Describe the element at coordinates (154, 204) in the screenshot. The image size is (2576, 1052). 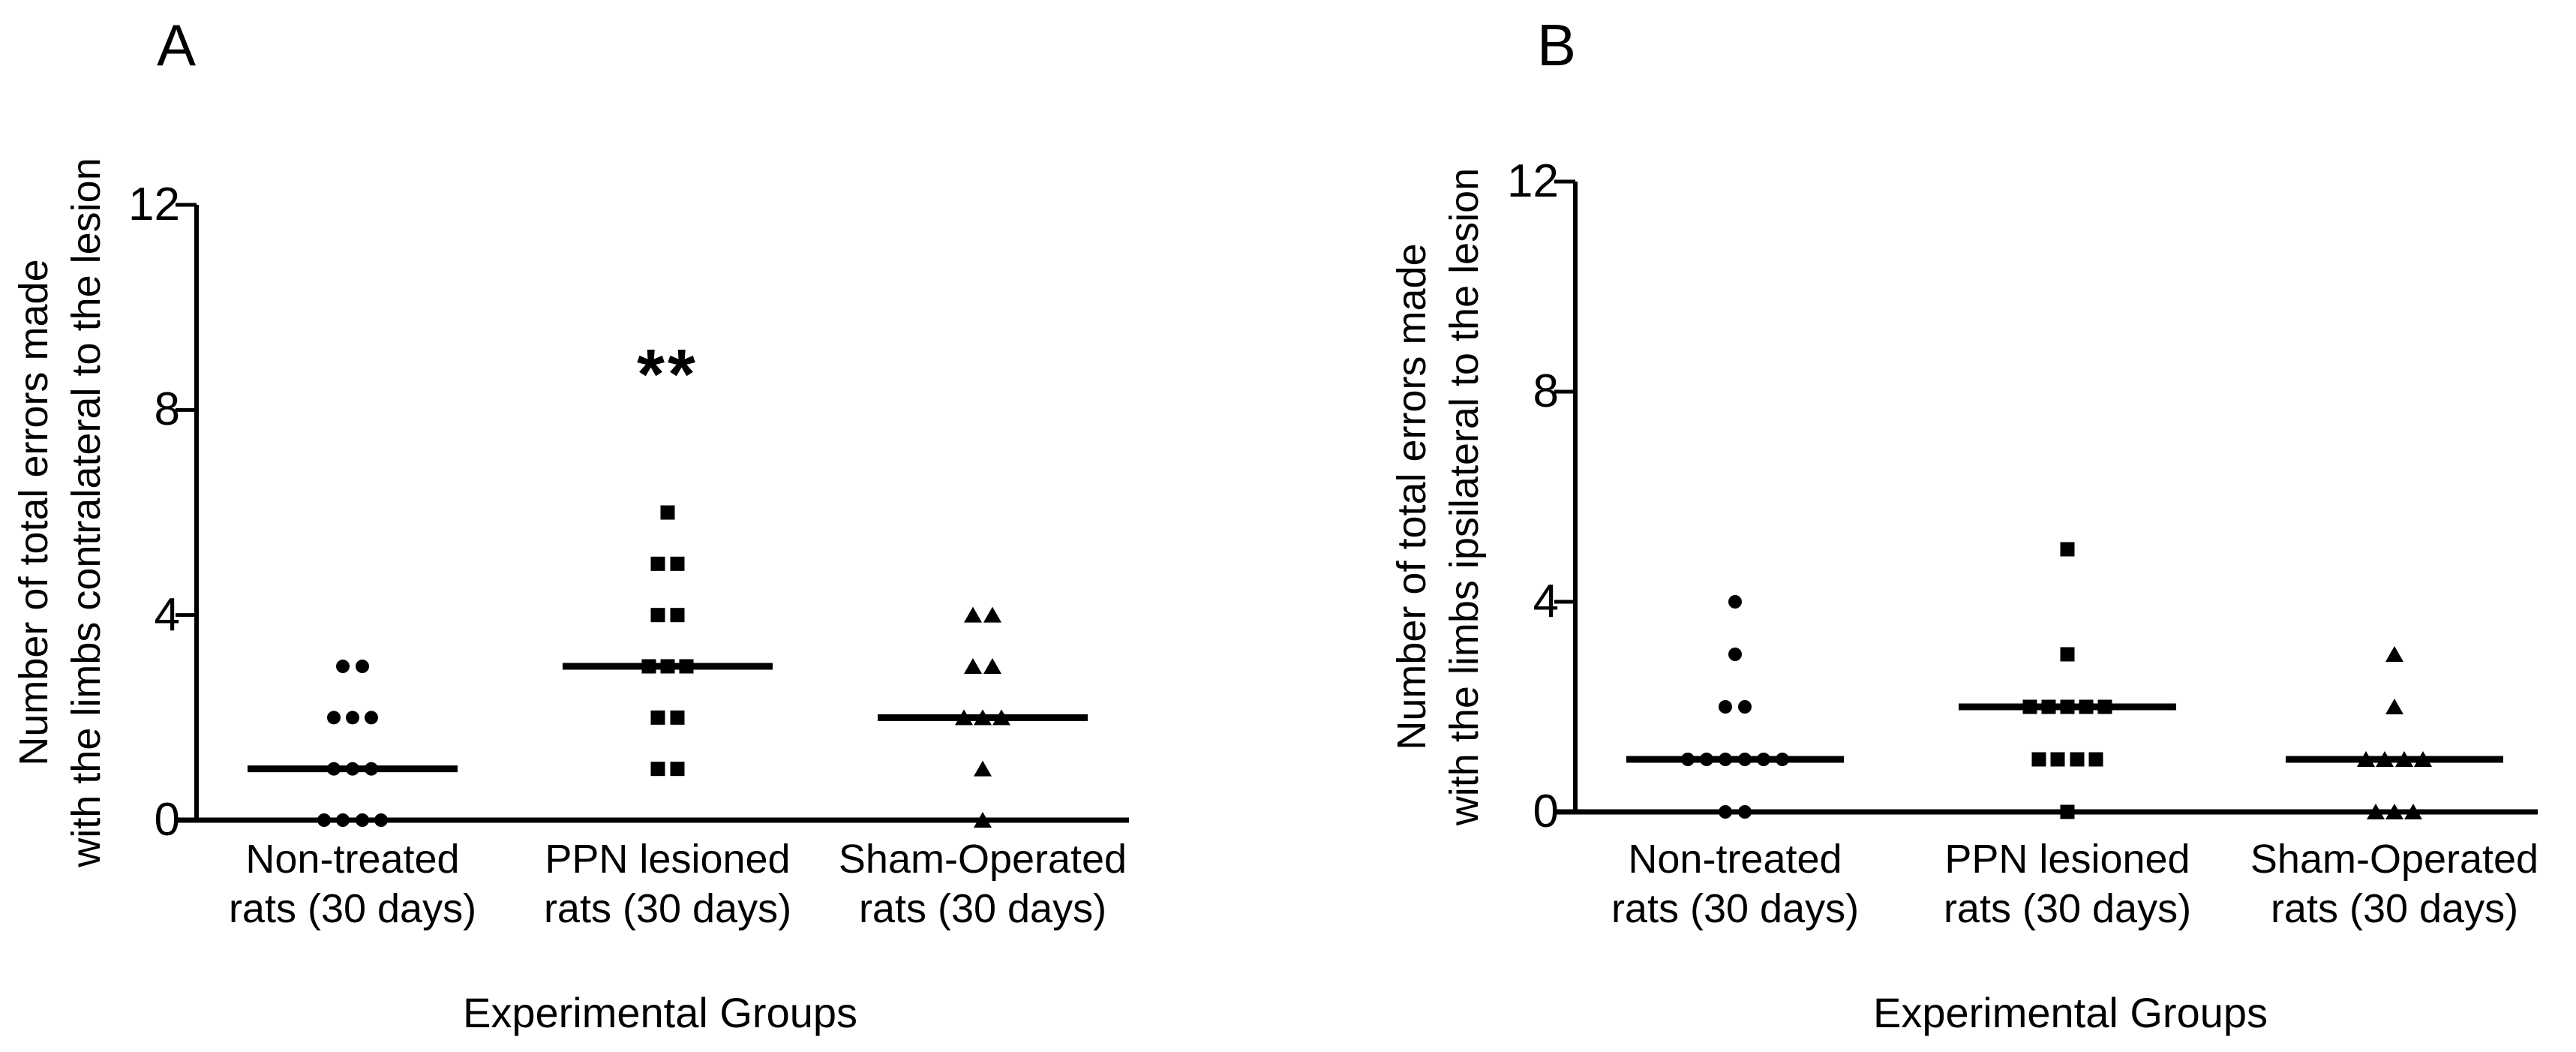
I see `panel-a-y-tick-label-12: 12` at that location.